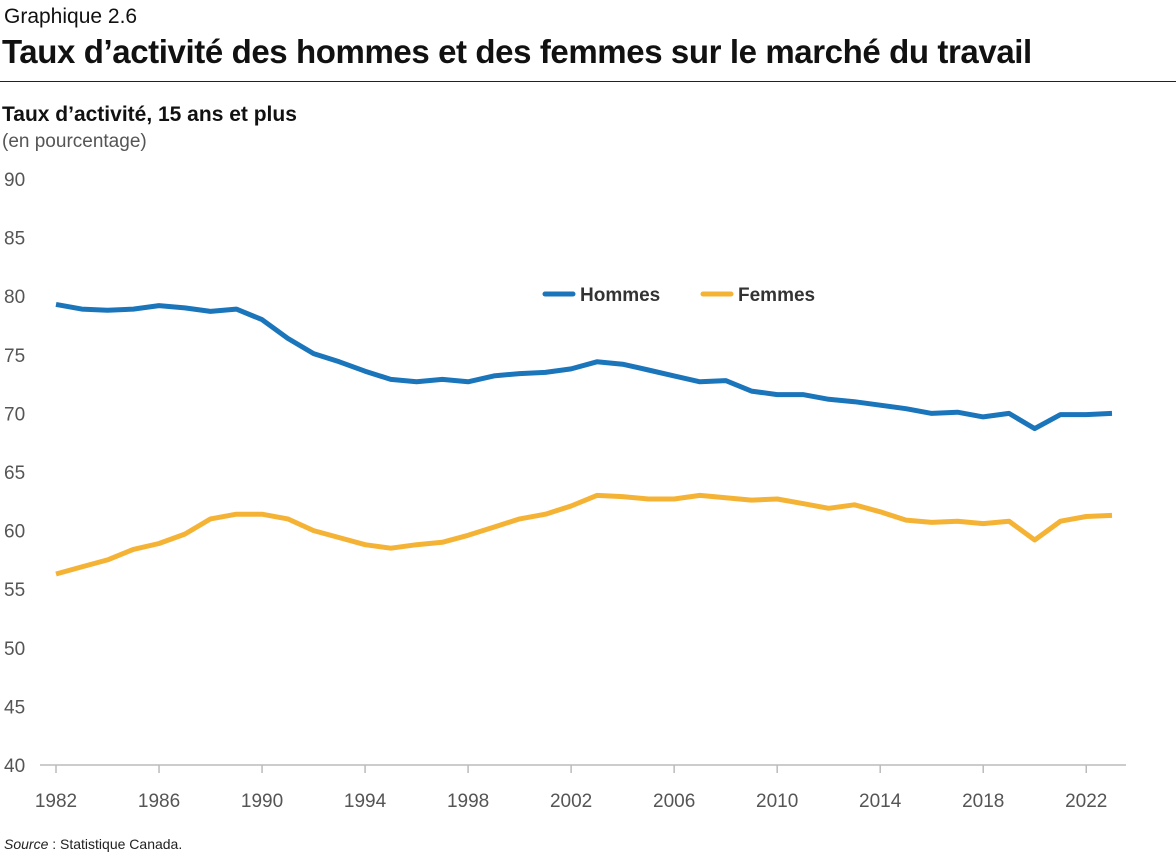 The height and width of the screenshot is (861, 1176). What do you see at coordinates (121, 844) in the screenshot?
I see `source-text: Statistique Canada.` at bounding box center [121, 844].